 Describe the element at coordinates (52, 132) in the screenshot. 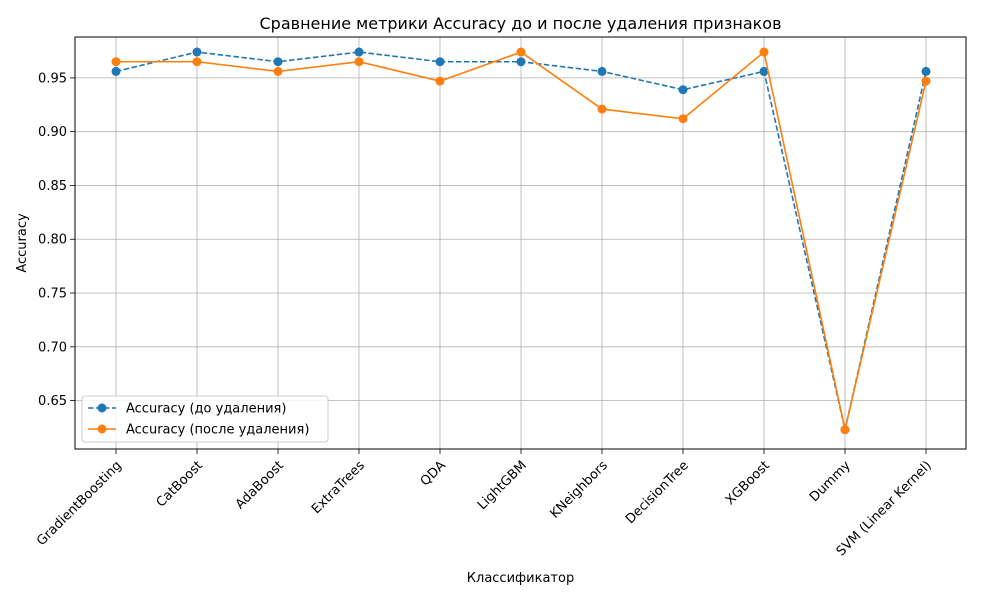

I see `y-tick-label: 0.90` at that location.